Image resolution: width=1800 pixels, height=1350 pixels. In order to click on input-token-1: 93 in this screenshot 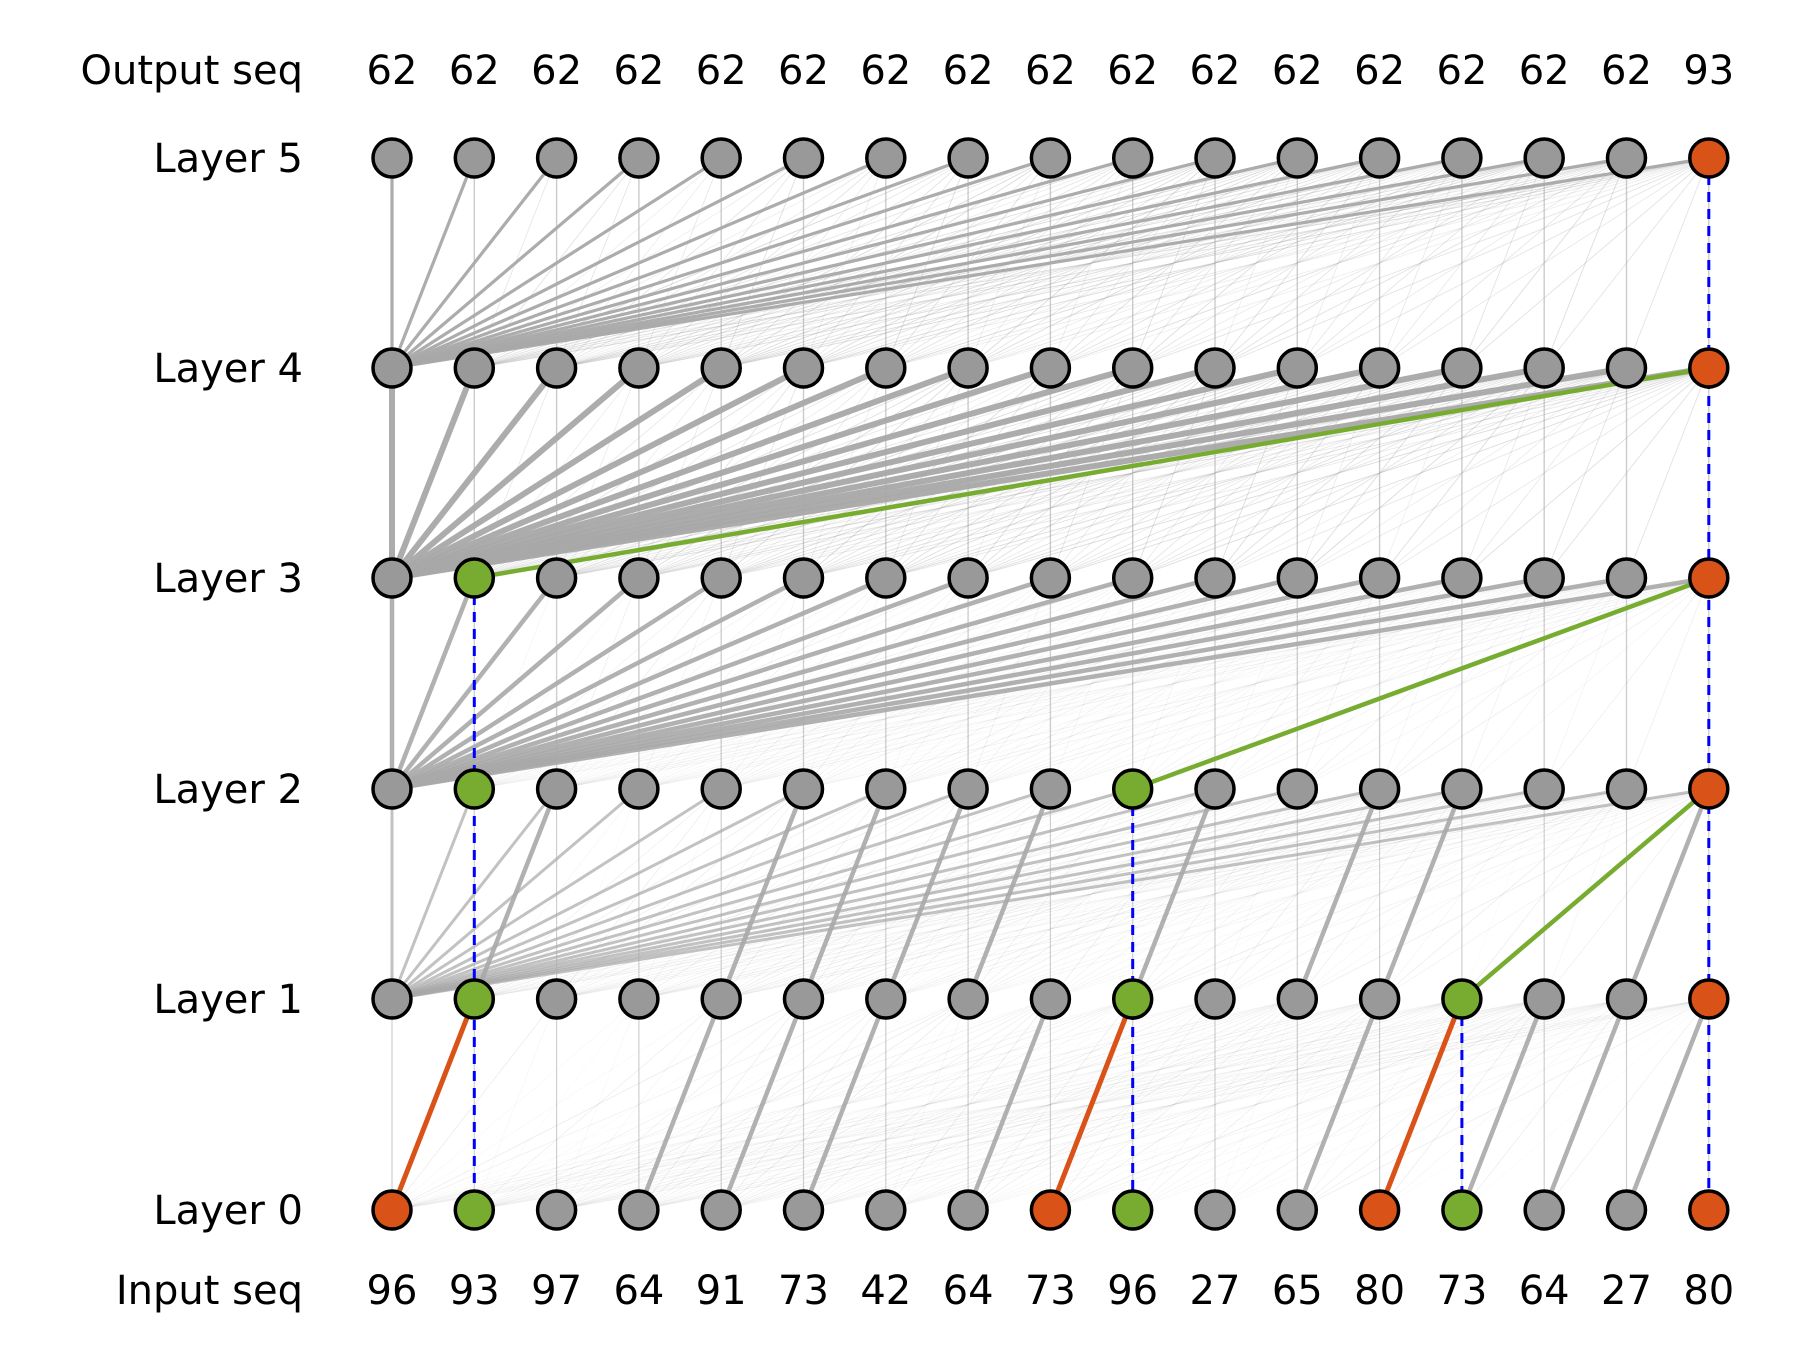, I will do `click(474, 1291)`.